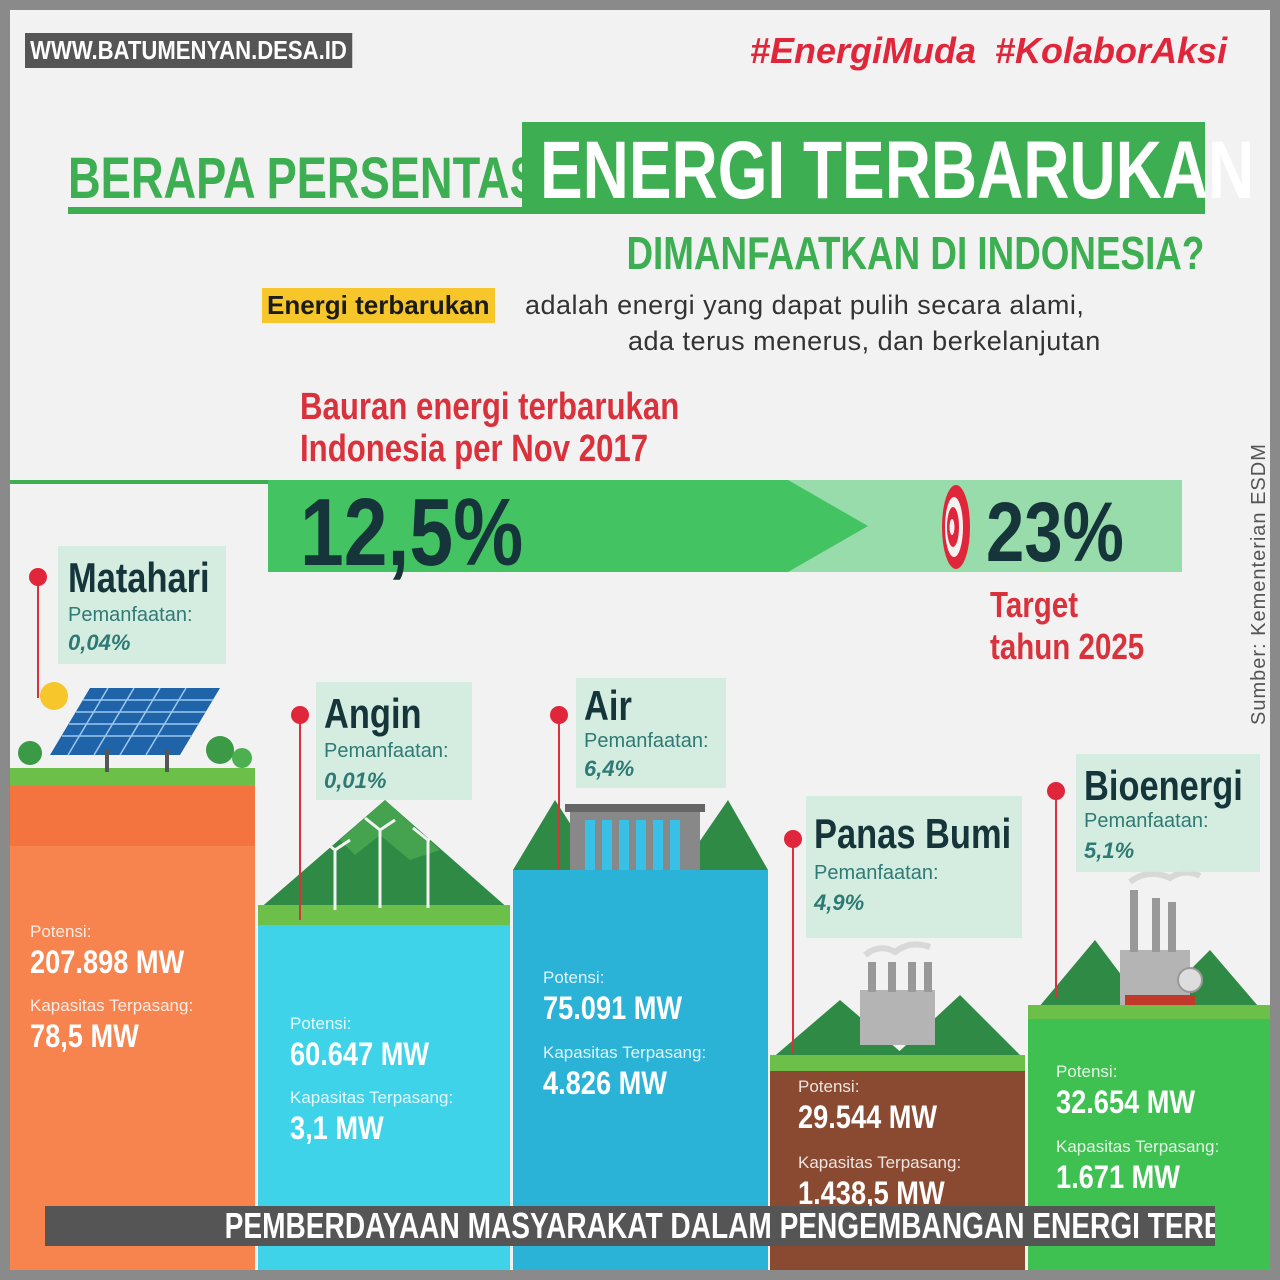 The height and width of the screenshot is (1280, 1280). I want to click on installed-value: 1.671 MW, so click(1118, 1177).